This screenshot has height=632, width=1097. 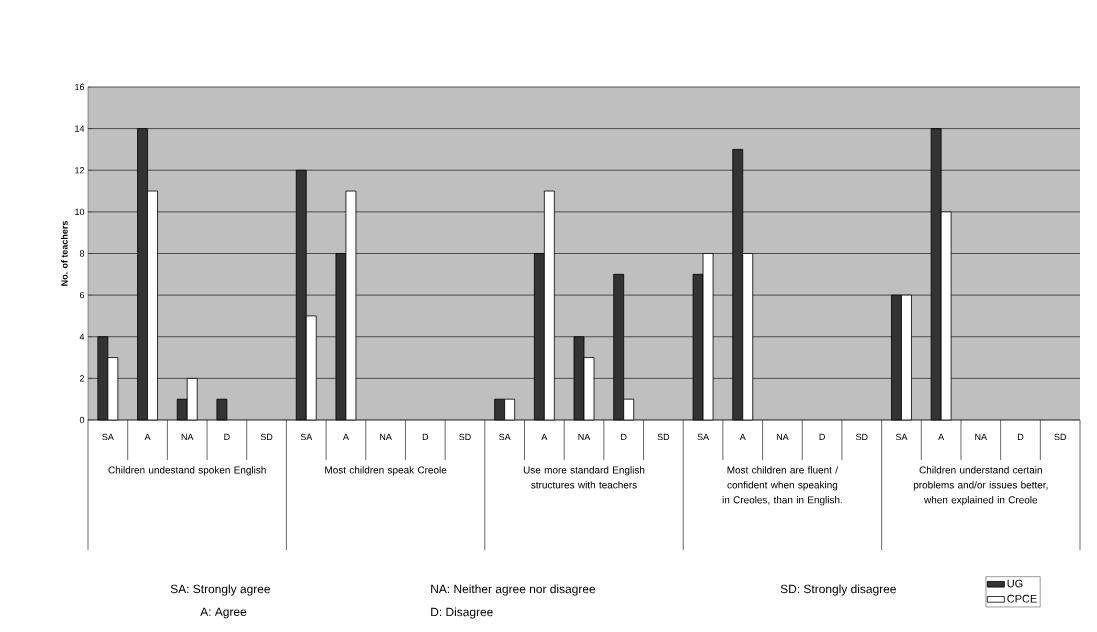 I want to click on text: Most children are fluent / confident when speaking in Creoles, than in English., so click(x=782, y=486).